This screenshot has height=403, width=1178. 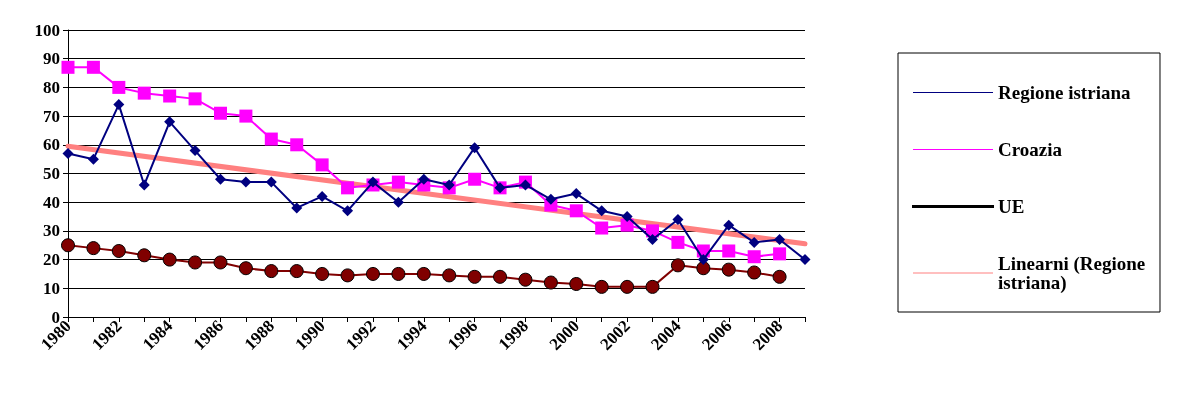 I want to click on y-tick-label: 40, so click(x=51, y=202).